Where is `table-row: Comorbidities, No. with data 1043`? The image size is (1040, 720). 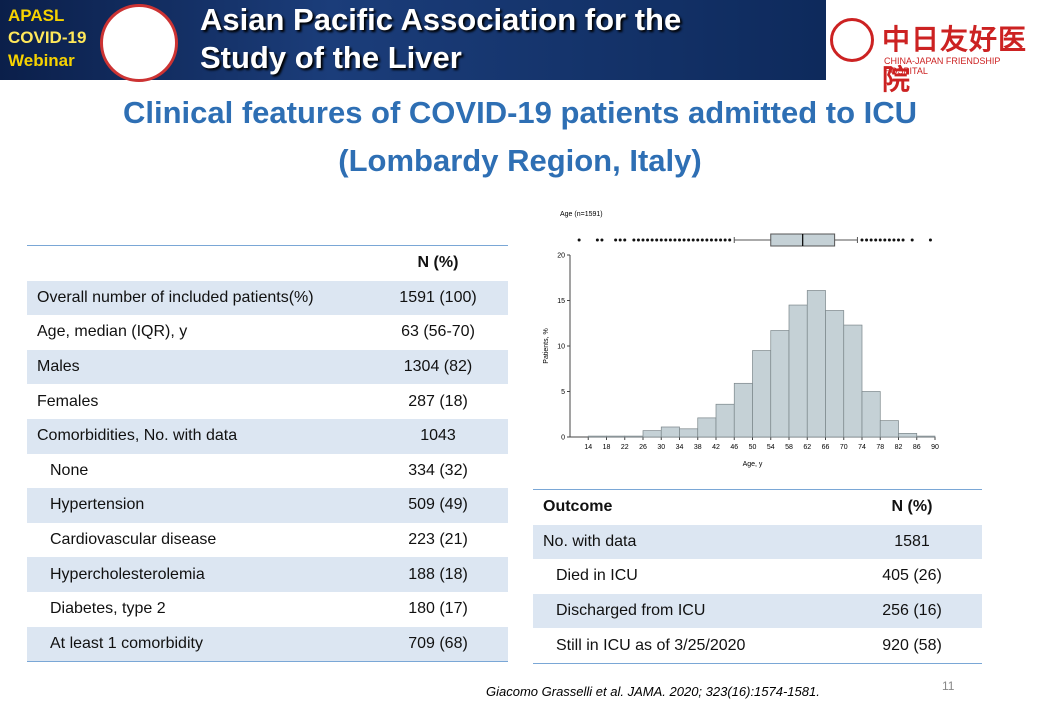 table-row: Comorbidities, No. with data 1043 is located at coordinates (267, 436).